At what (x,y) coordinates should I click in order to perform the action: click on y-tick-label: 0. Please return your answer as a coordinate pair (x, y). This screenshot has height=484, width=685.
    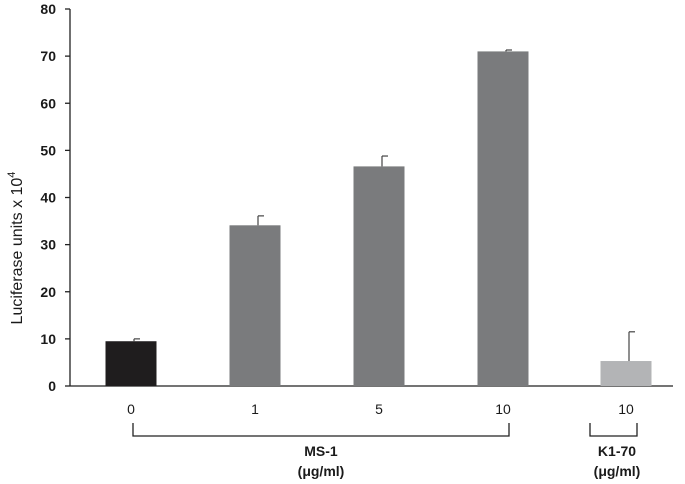
    Looking at the image, I should click on (52, 386).